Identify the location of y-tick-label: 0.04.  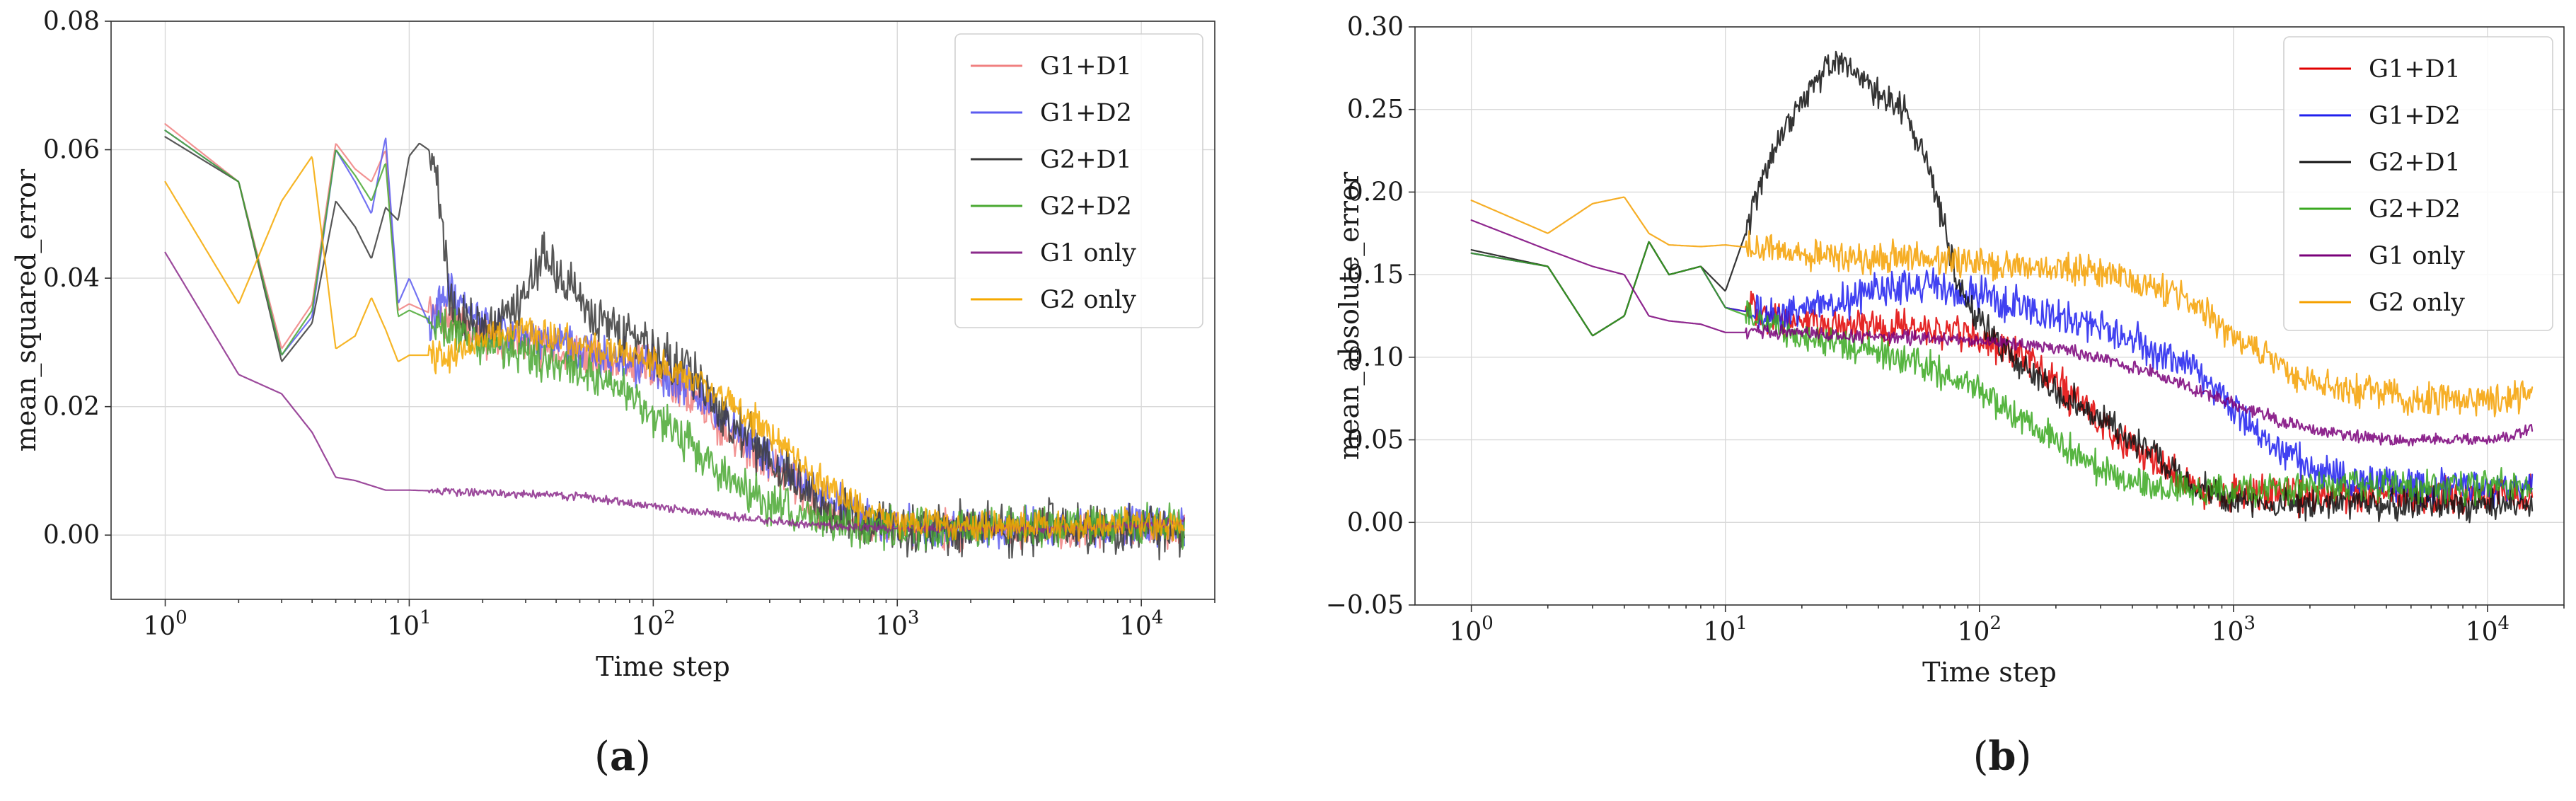
(71, 278).